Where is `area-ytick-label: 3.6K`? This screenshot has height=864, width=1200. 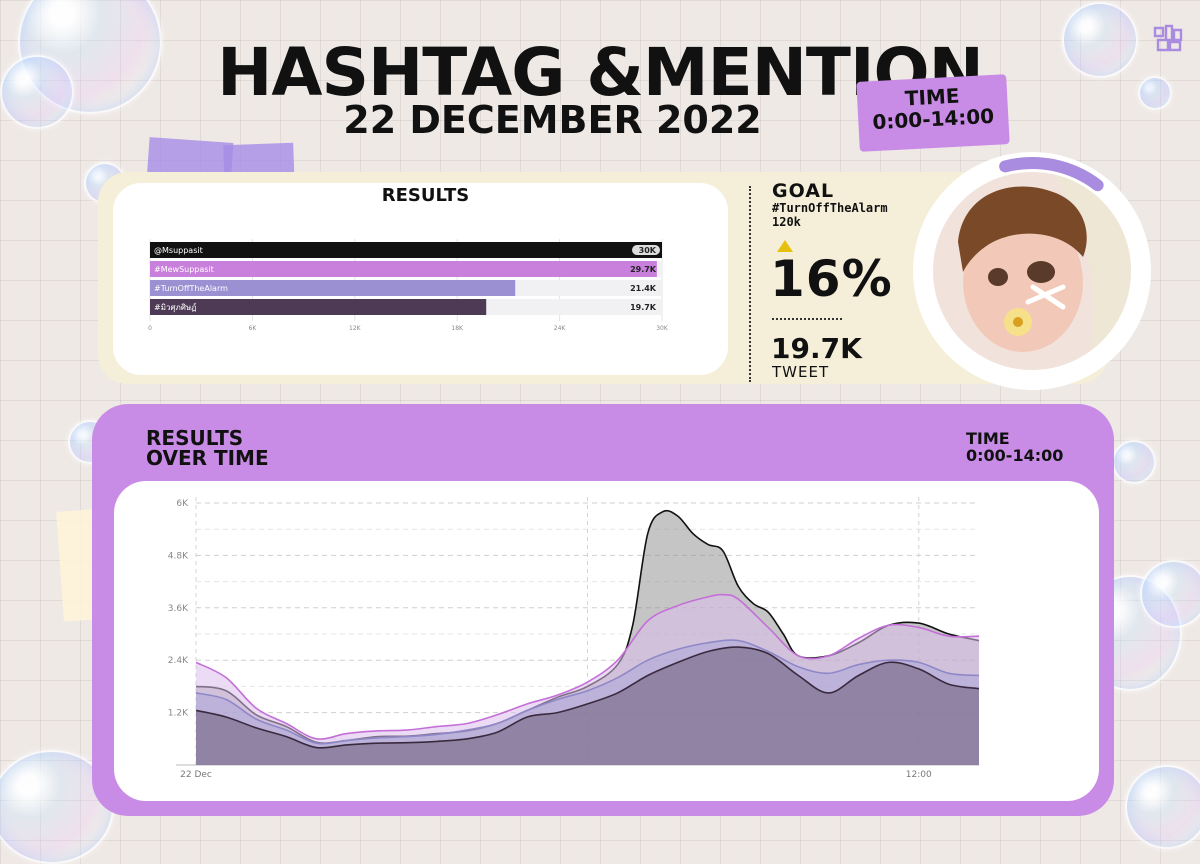
area-ytick-label: 3.6K is located at coordinates (178, 609).